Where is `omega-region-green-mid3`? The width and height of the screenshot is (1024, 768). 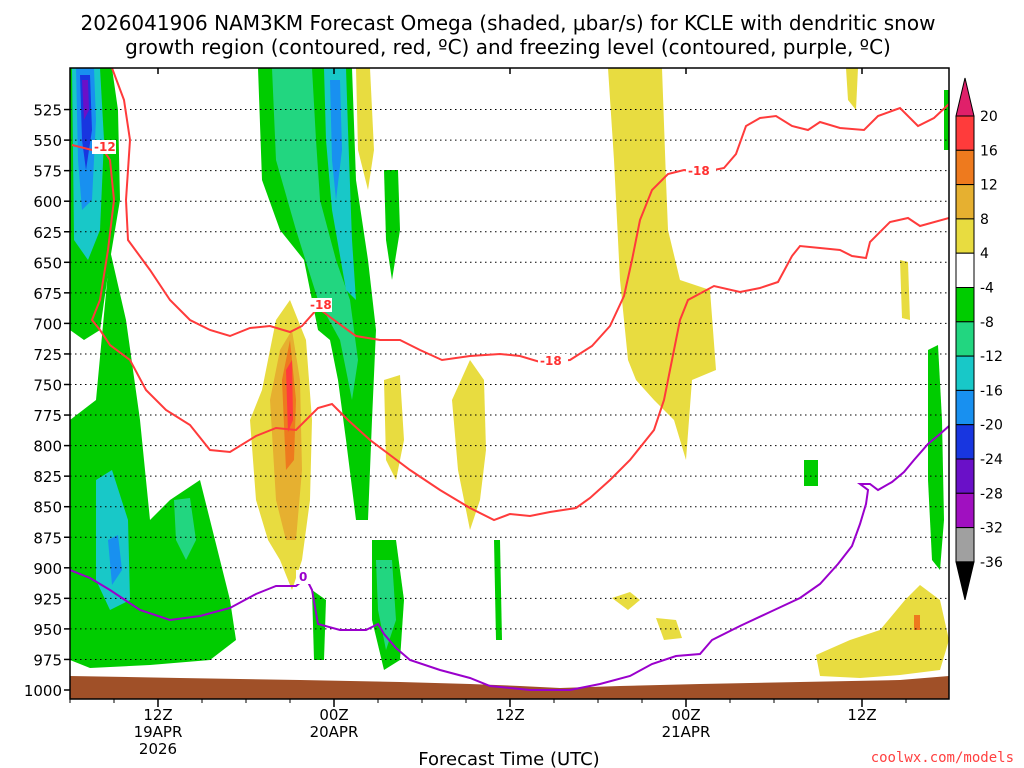 omega-region-green-mid3 is located at coordinates (392, 225).